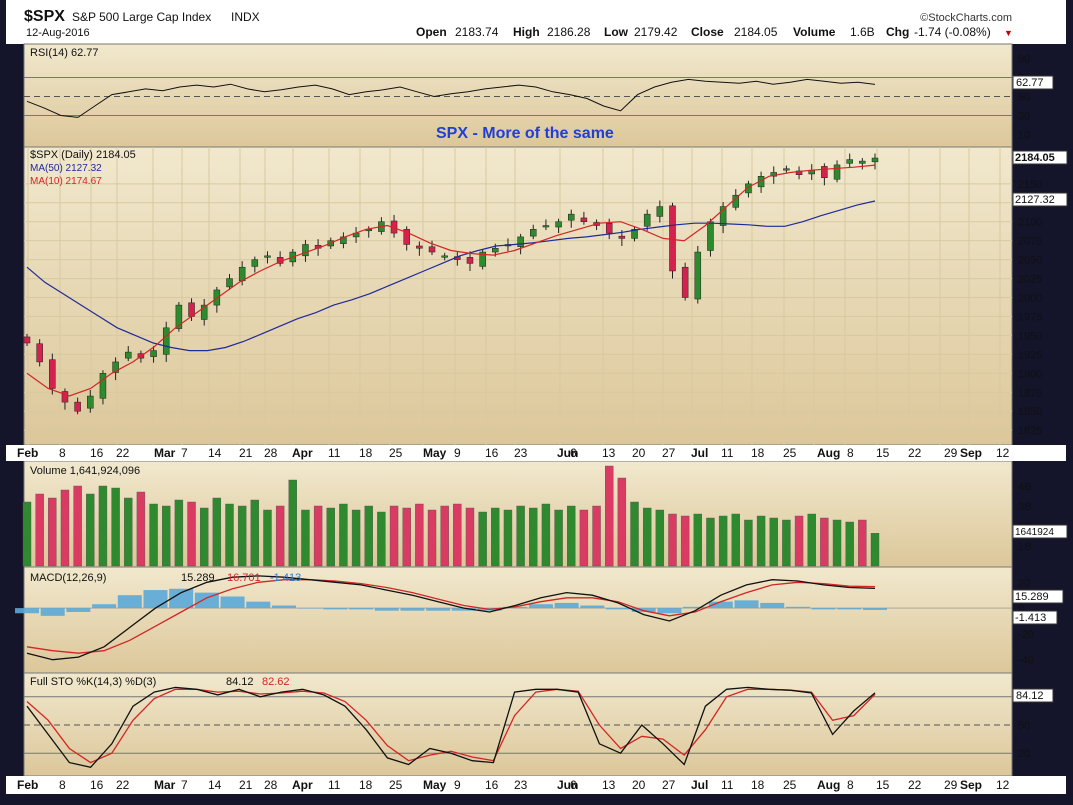 The image size is (1073, 805). Describe the element at coordinates (1030, 355) in the screenshot. I see `price-tick-label: 1925` at that location.